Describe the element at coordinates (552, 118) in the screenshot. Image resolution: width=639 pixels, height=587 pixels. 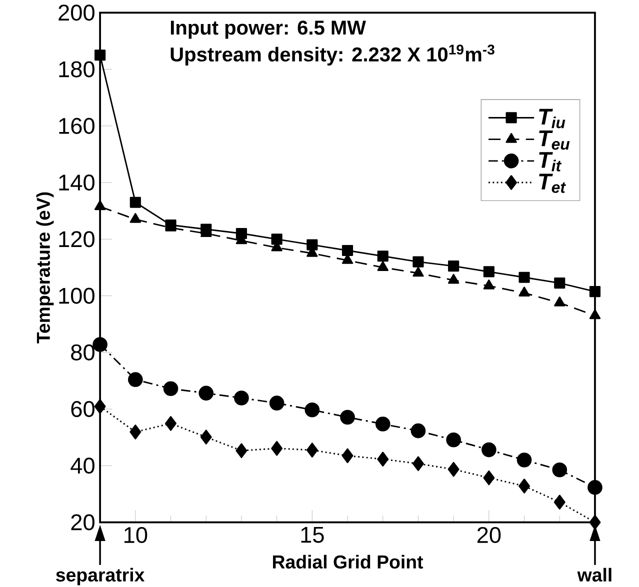
I see `legend-label: T$_{iu}$` at that location.